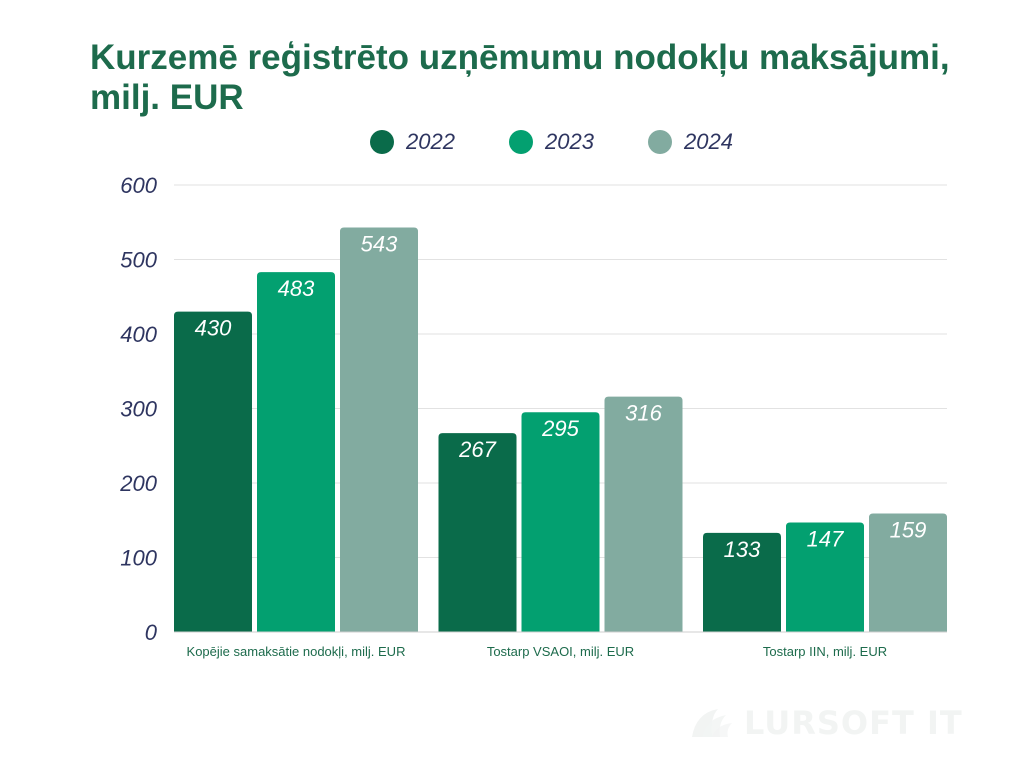 The width and height of the screenshot is (1024, 768). Describe the element at coordinates (569, 141) in the screenshot. I see `legend-label: 2023` at that location.